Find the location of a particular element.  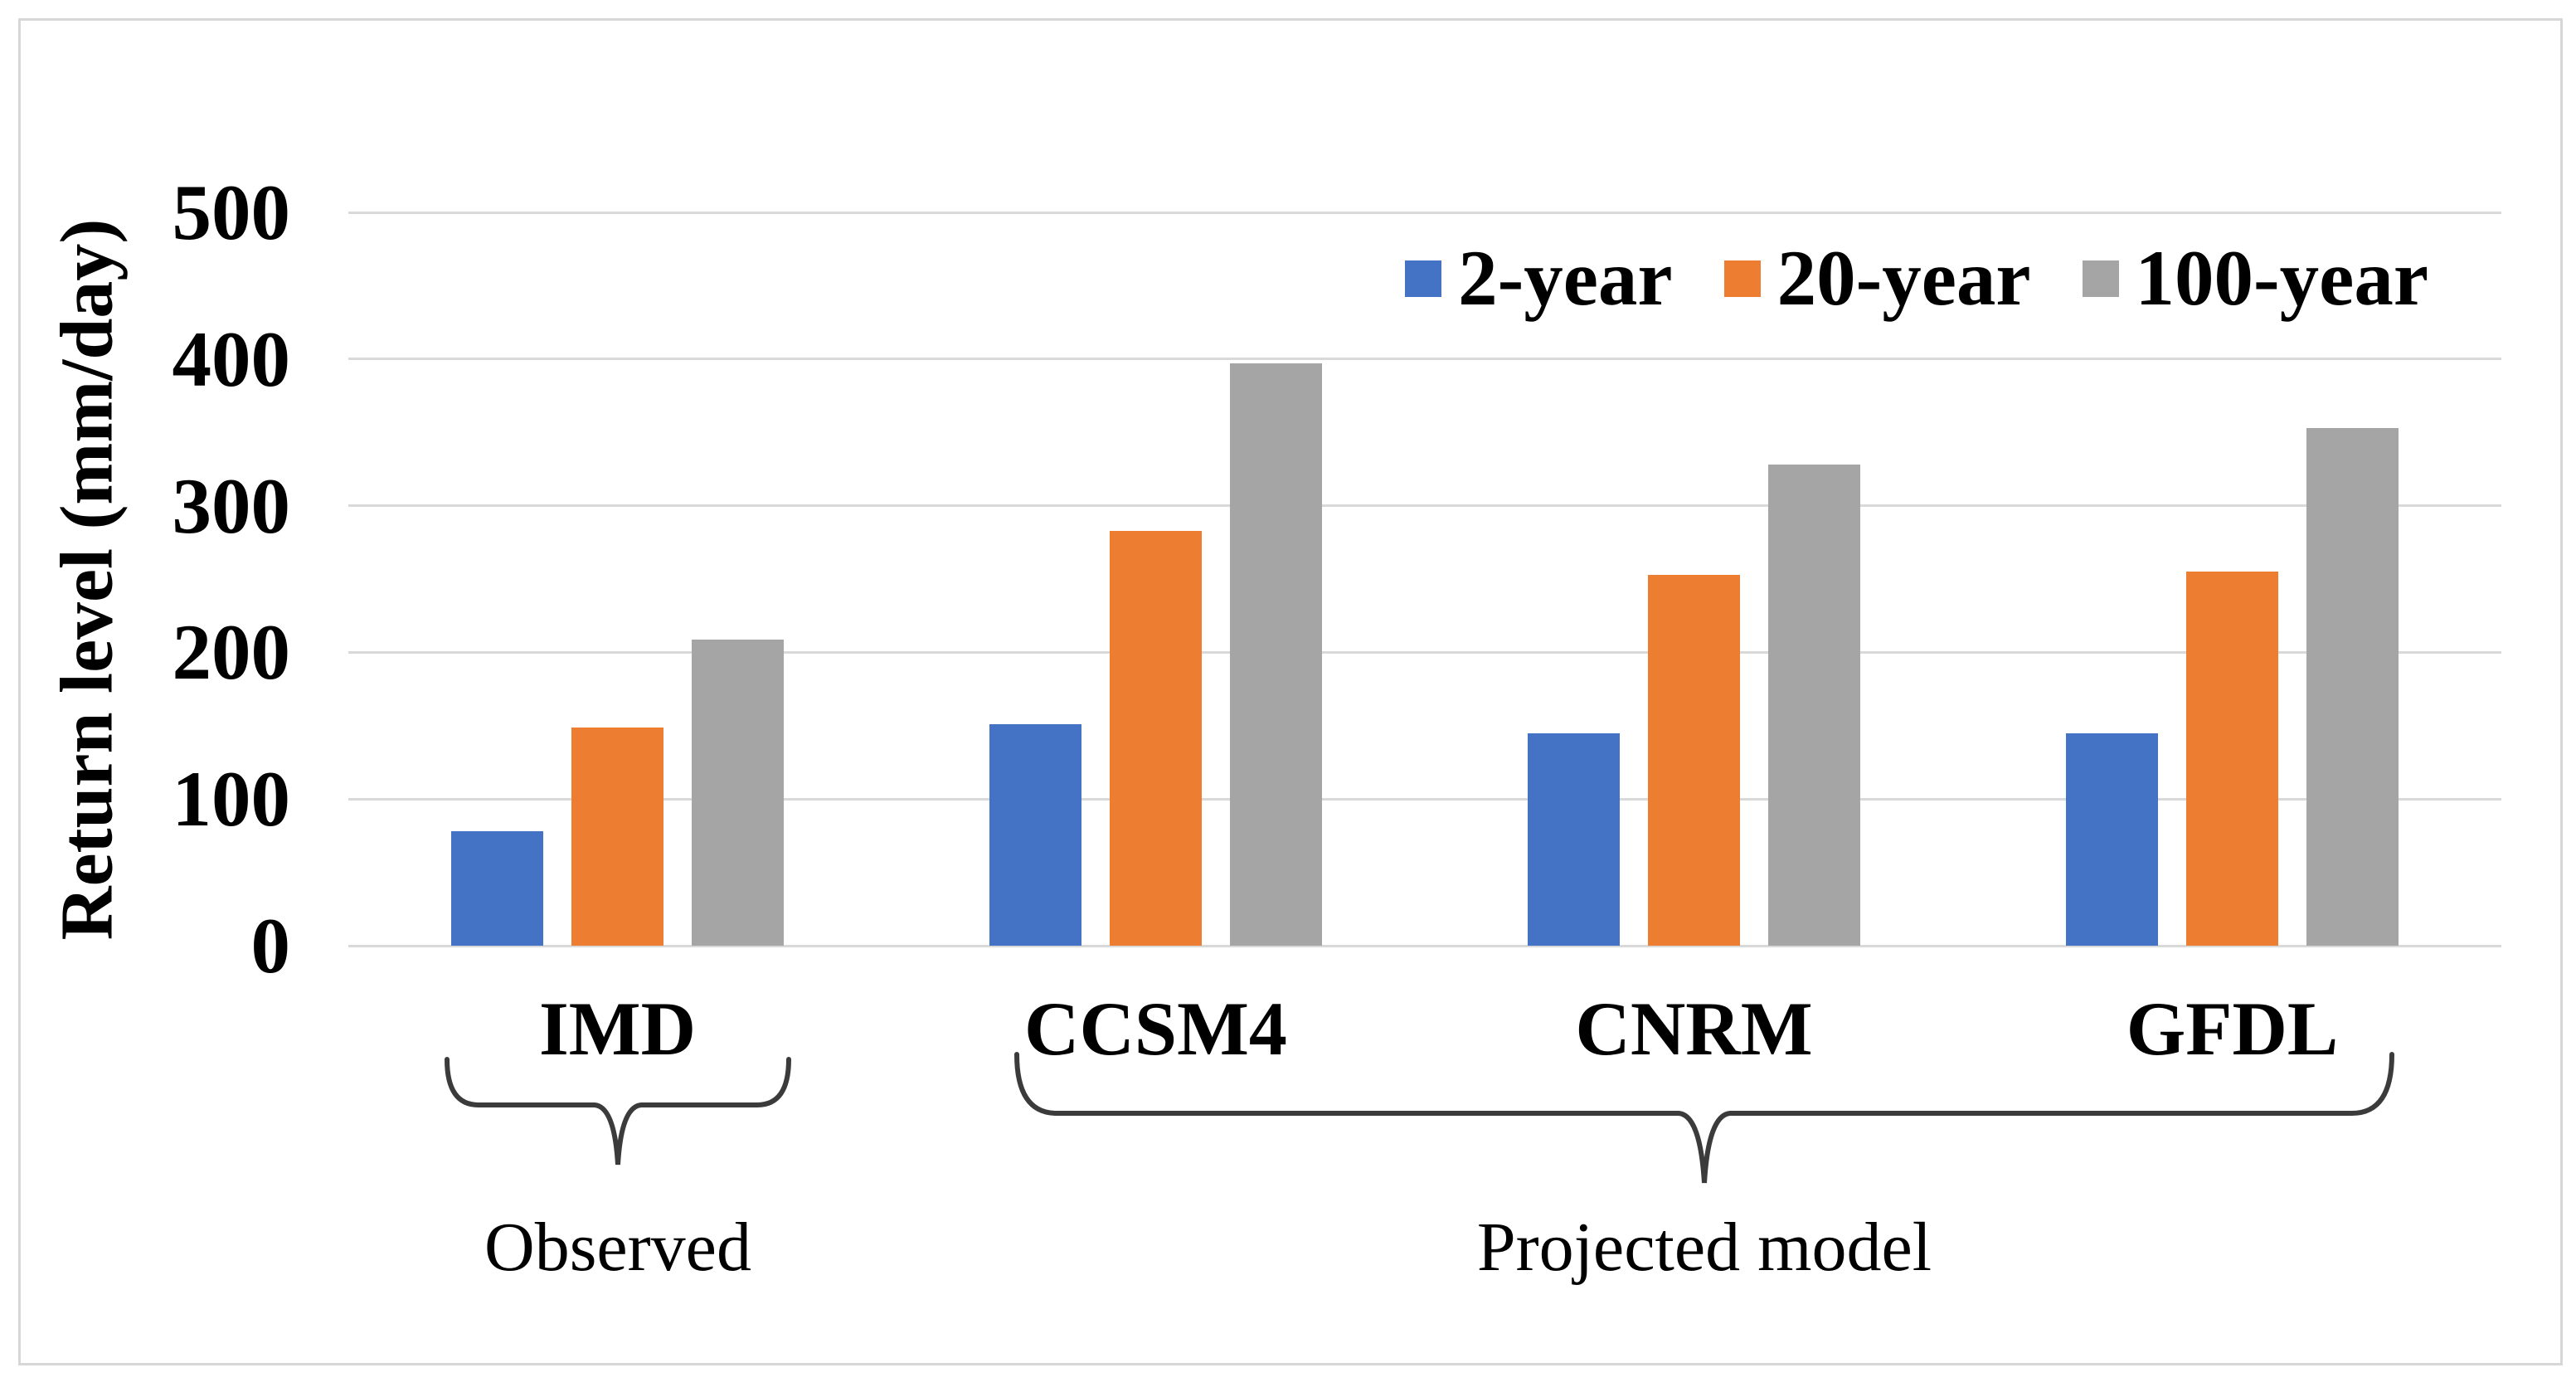

projected-model-brace is located at coordinates (1704, 1118).